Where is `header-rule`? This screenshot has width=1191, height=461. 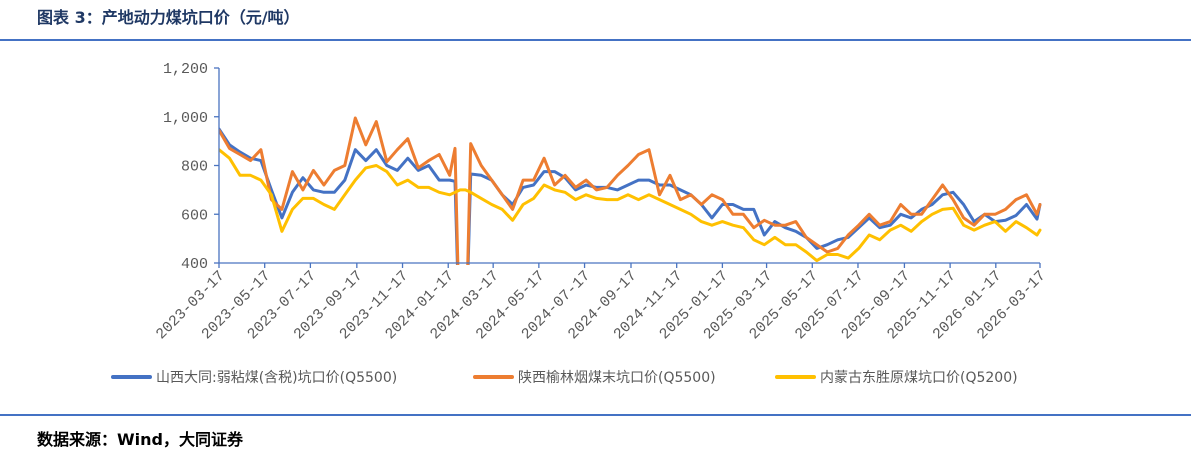 header-rule is located at coordinates (595, 40).